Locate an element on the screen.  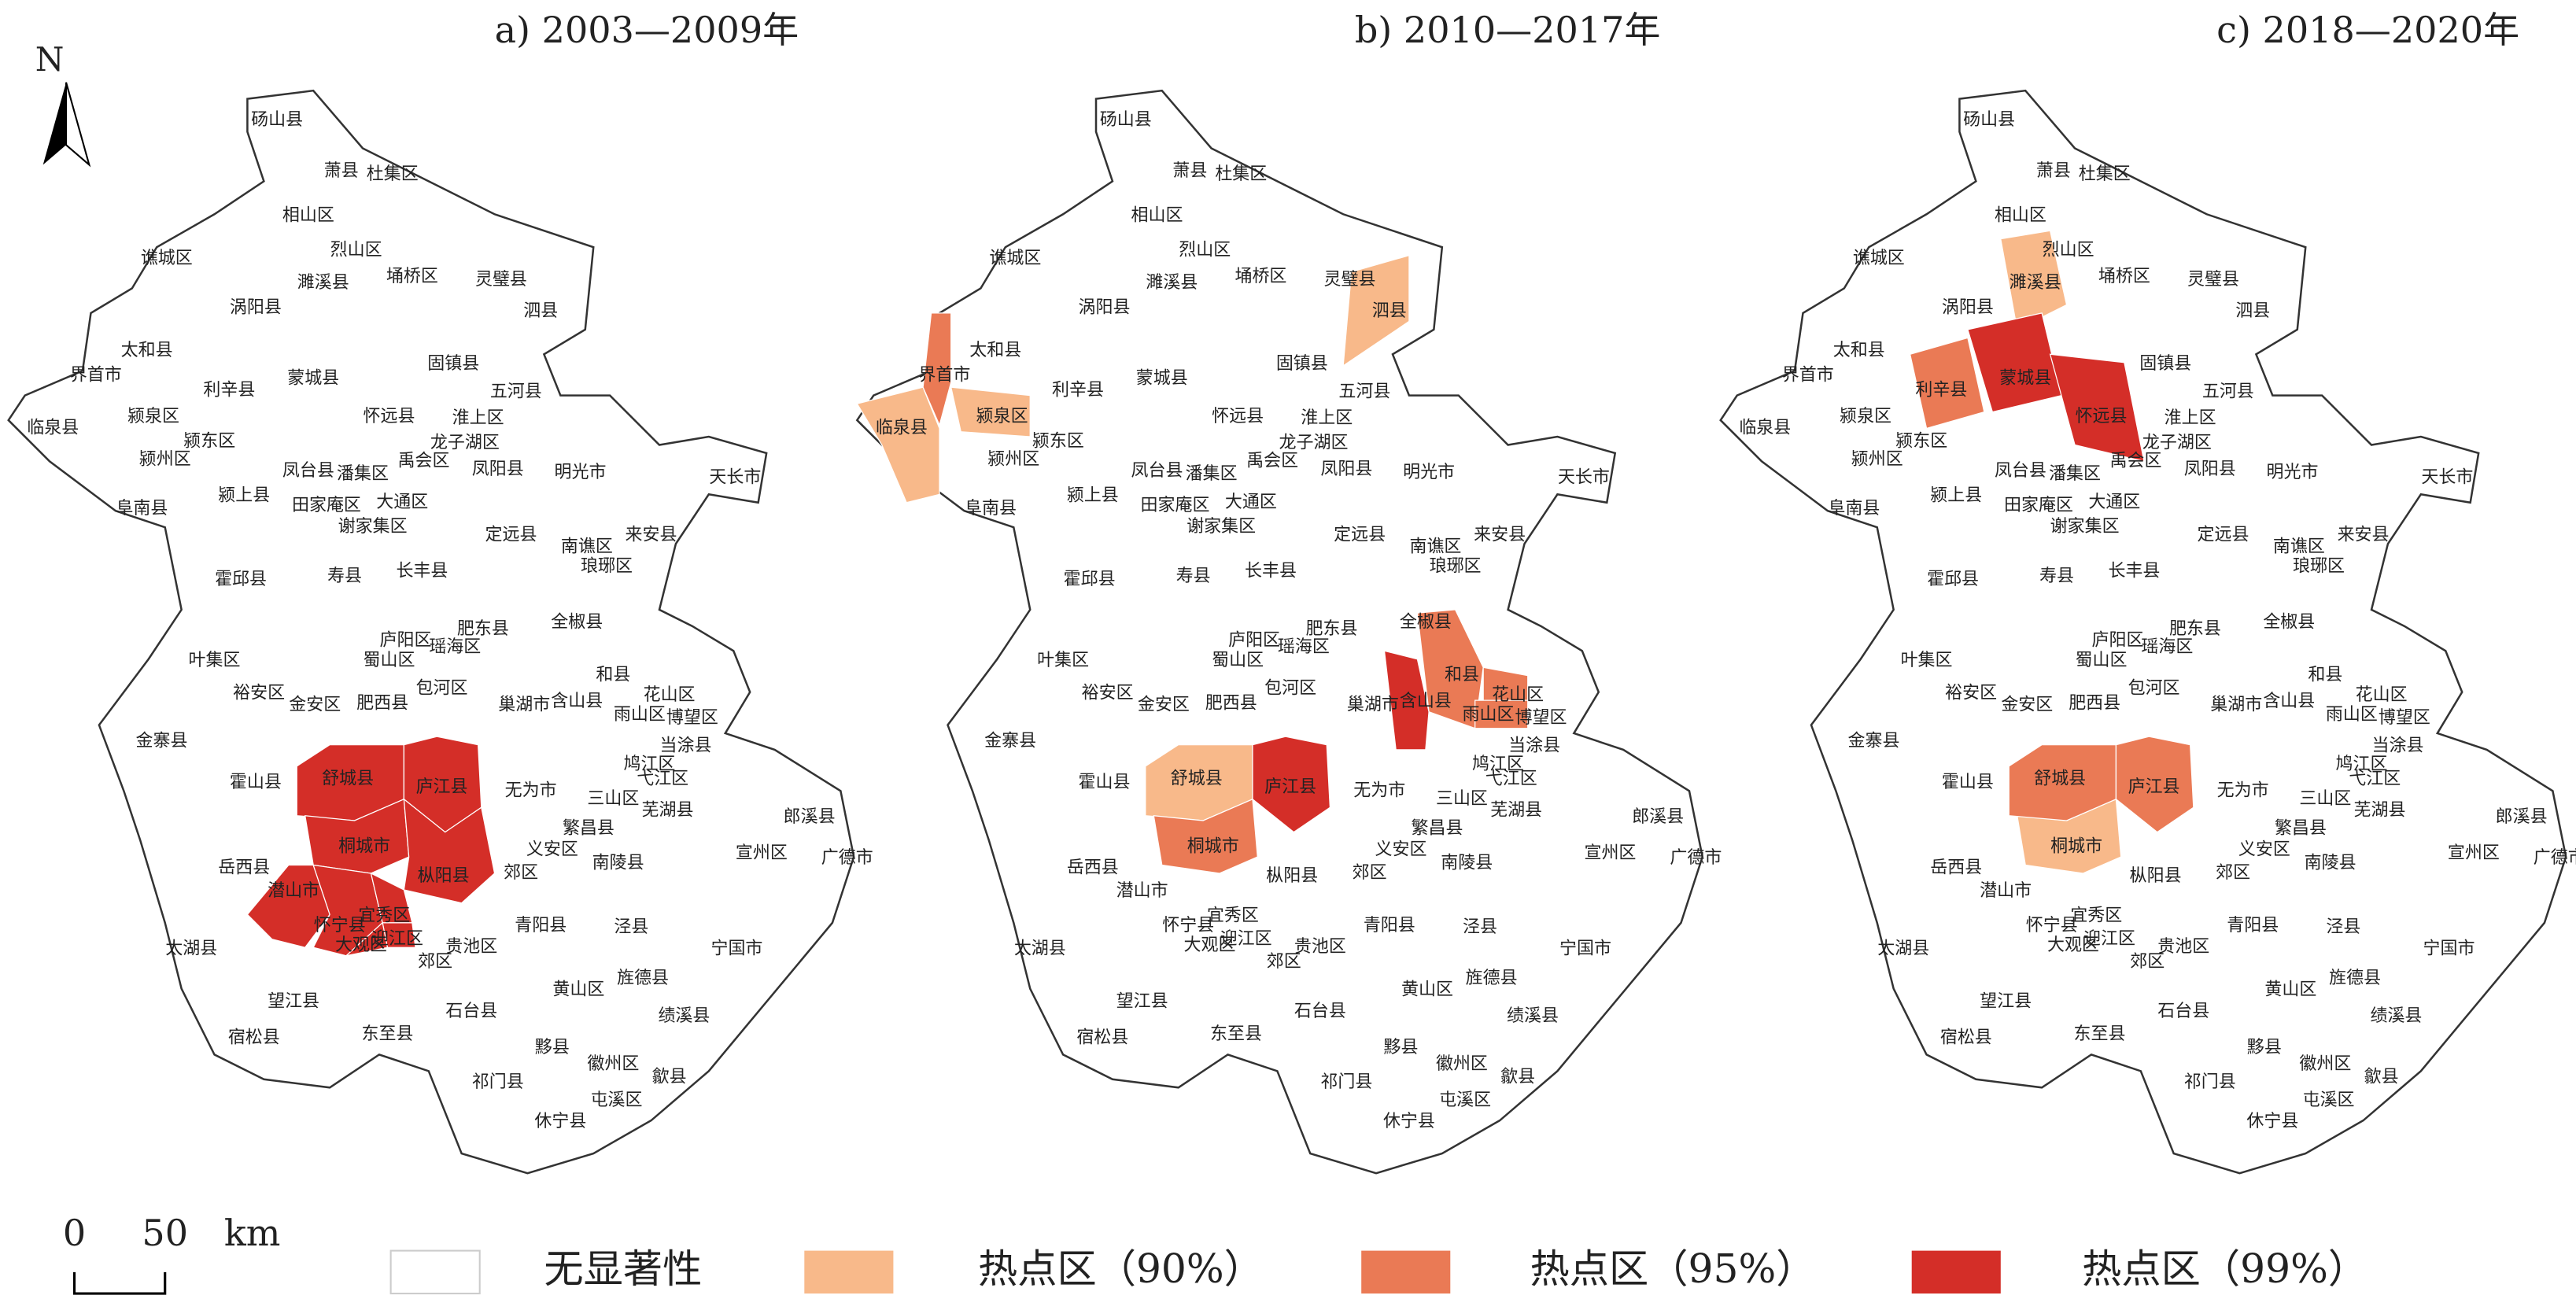
county-label: 含山县 is located at coordinates (1426, 701).